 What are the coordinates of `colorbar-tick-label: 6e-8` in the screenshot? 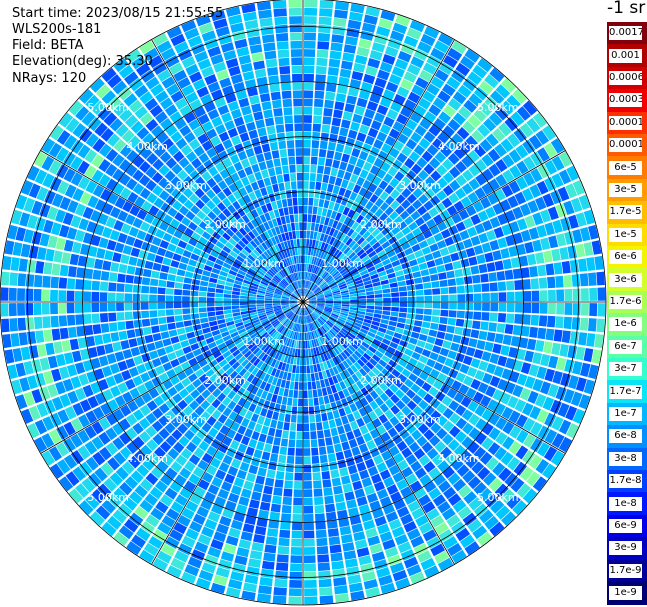 It's located at (625, 436).